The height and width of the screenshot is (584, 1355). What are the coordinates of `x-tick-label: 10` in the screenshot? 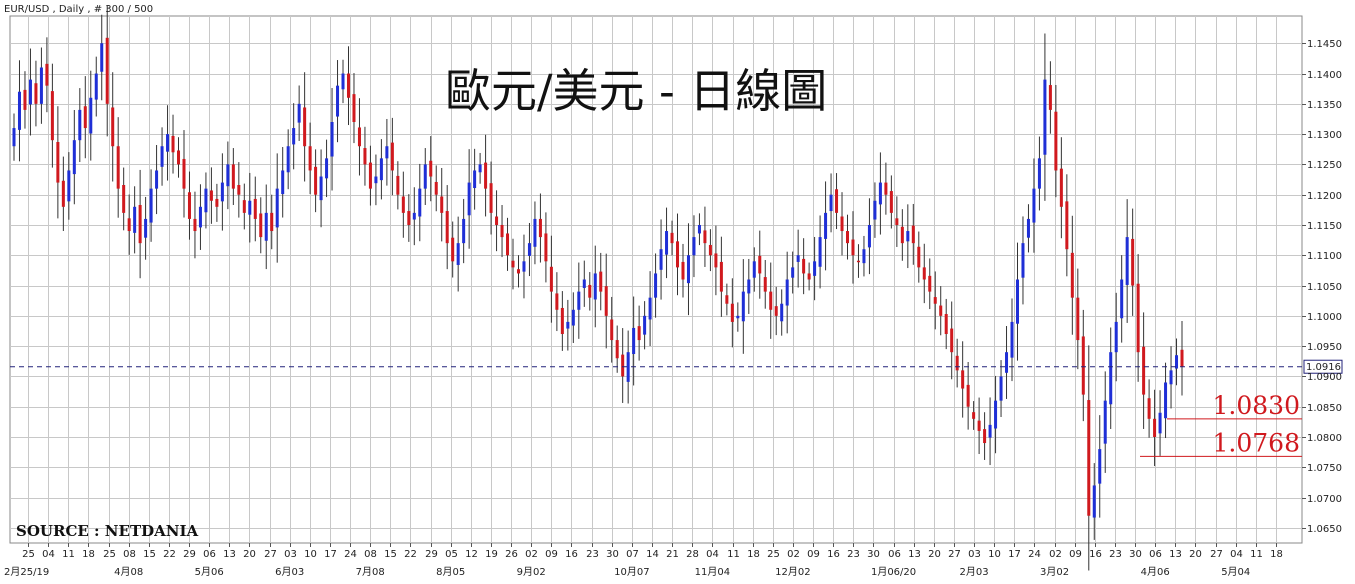 It's located at (310, 554).